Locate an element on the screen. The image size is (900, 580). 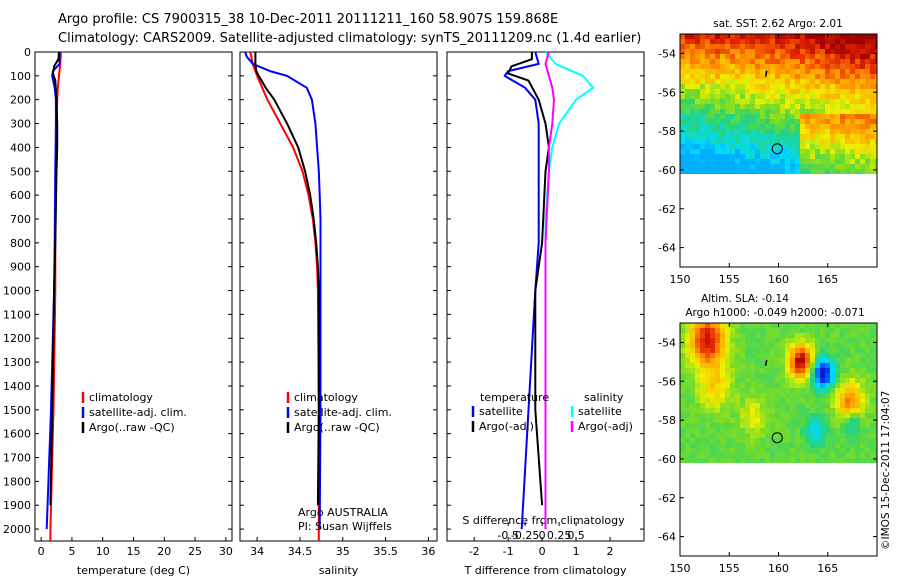
legend-entry: climatology is located at coordinates (326, 397).